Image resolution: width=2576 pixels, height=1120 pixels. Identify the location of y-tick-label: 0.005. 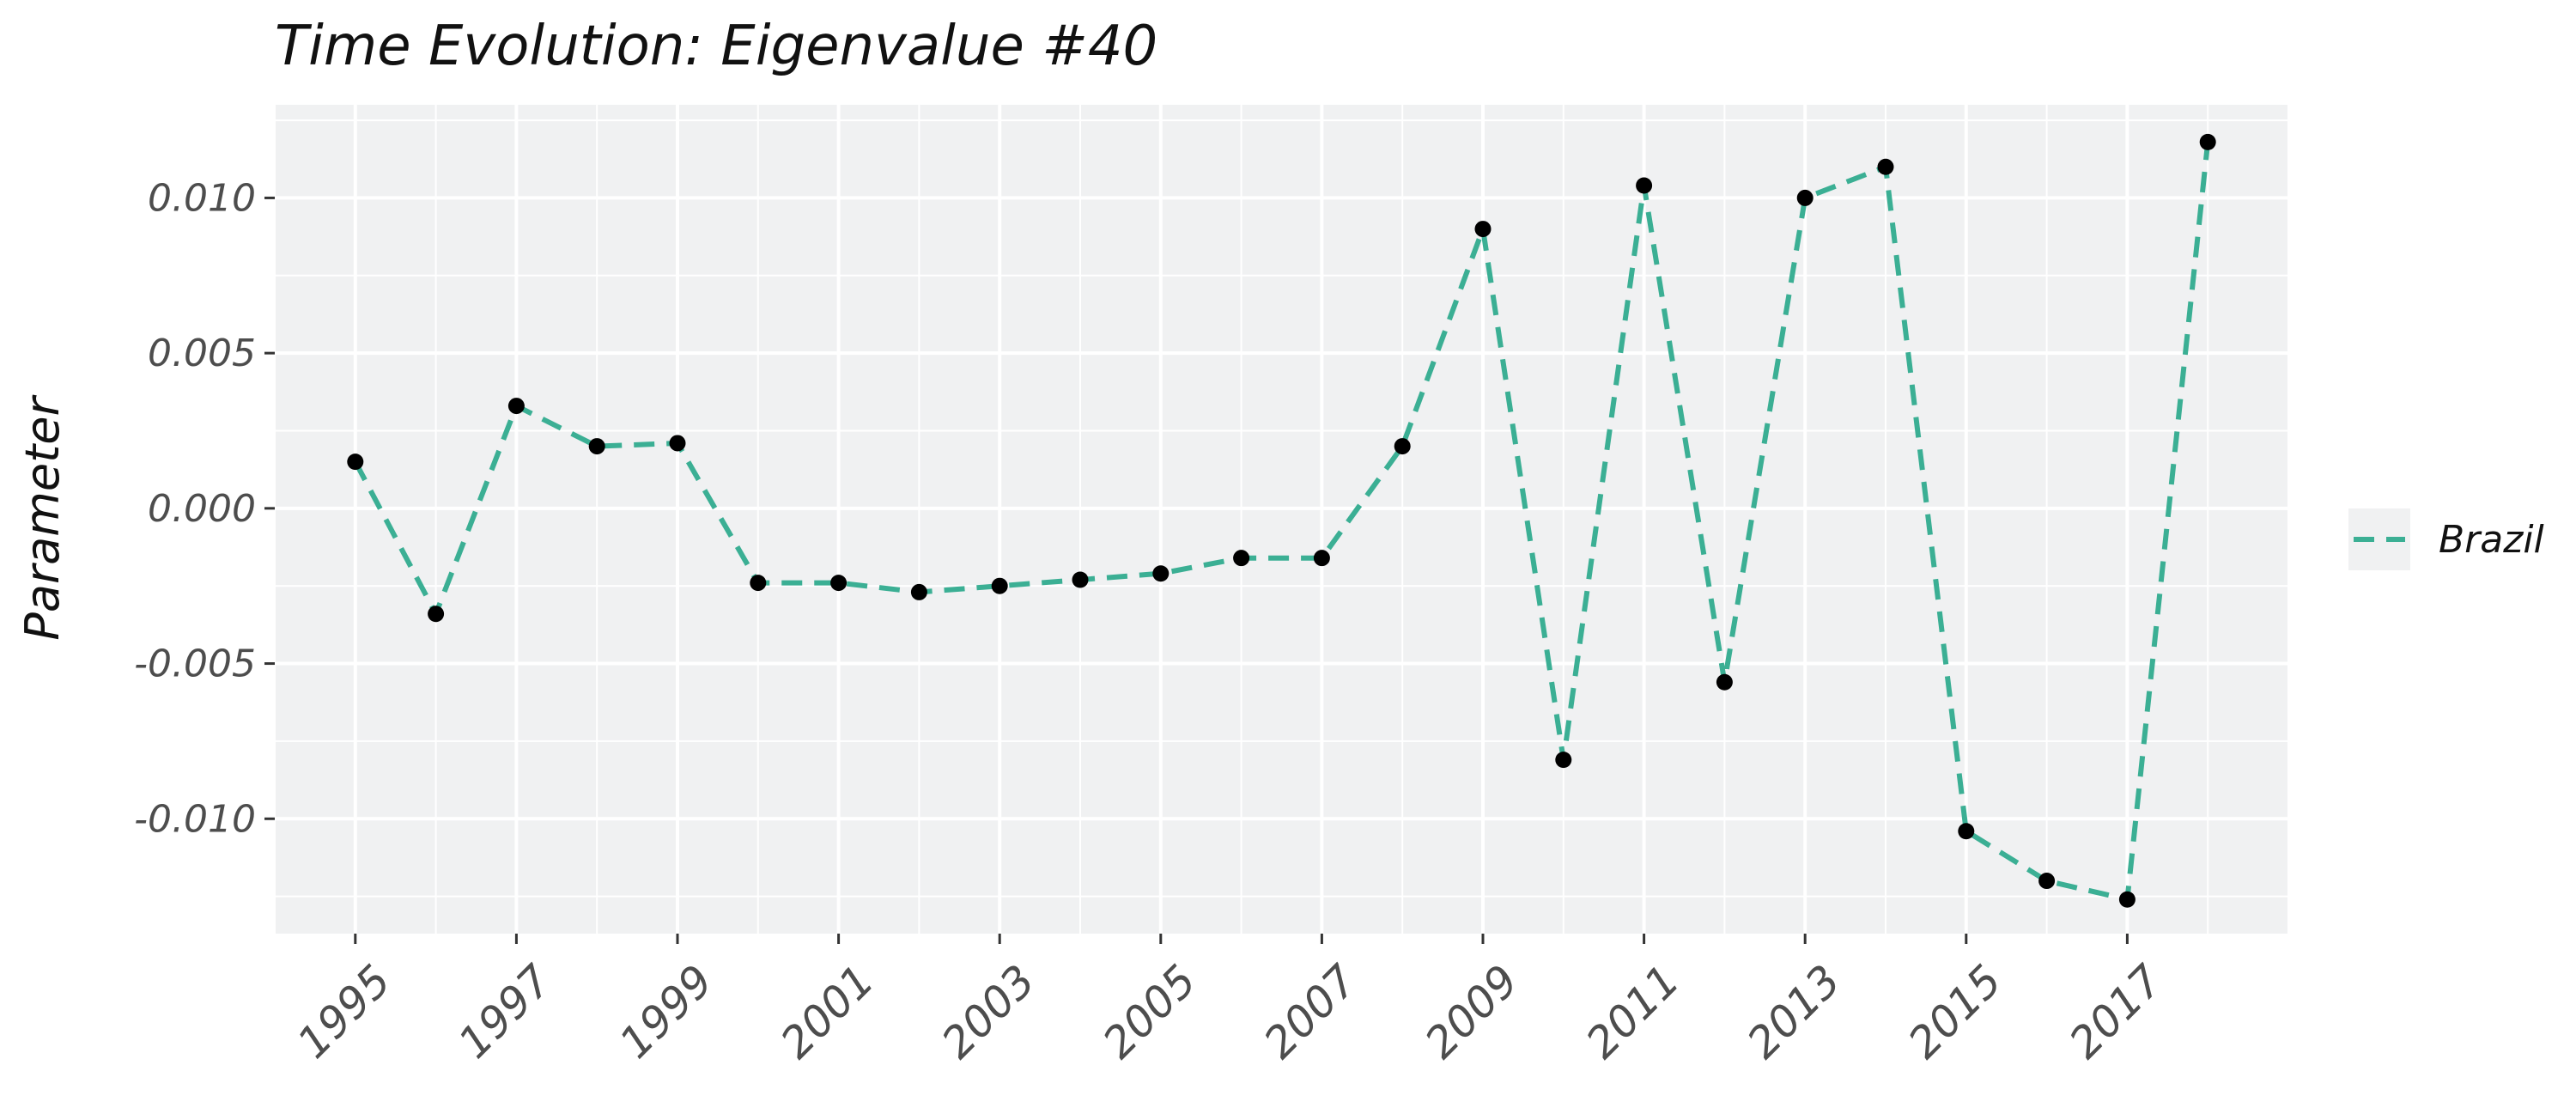
(202, 354).